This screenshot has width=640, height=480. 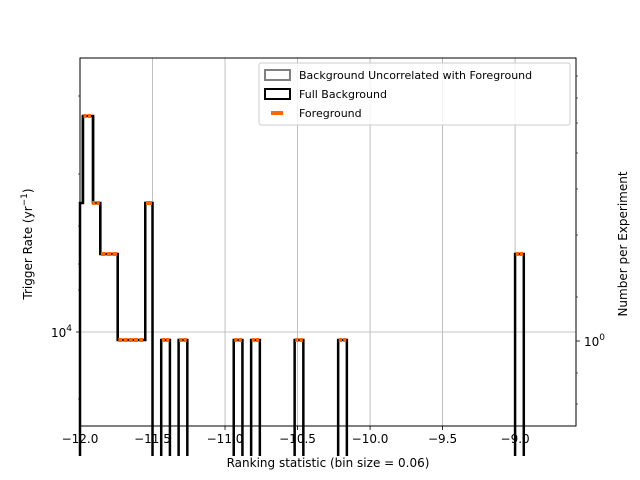 What do you see at coordinates (623, 243) in the screenshot?
I see `y-axis-right-label: Number per Experiment` at bounding box center [623, 243].